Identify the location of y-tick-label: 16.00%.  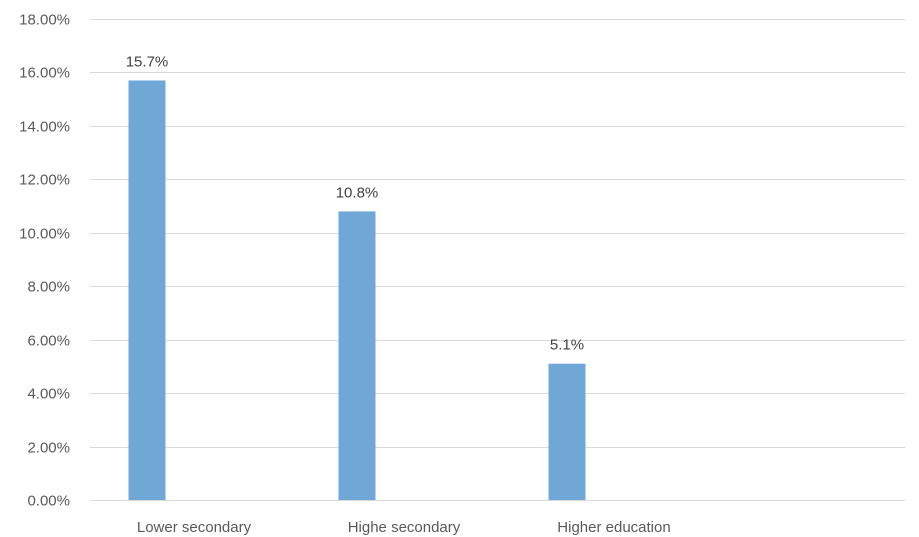
(44, 73).